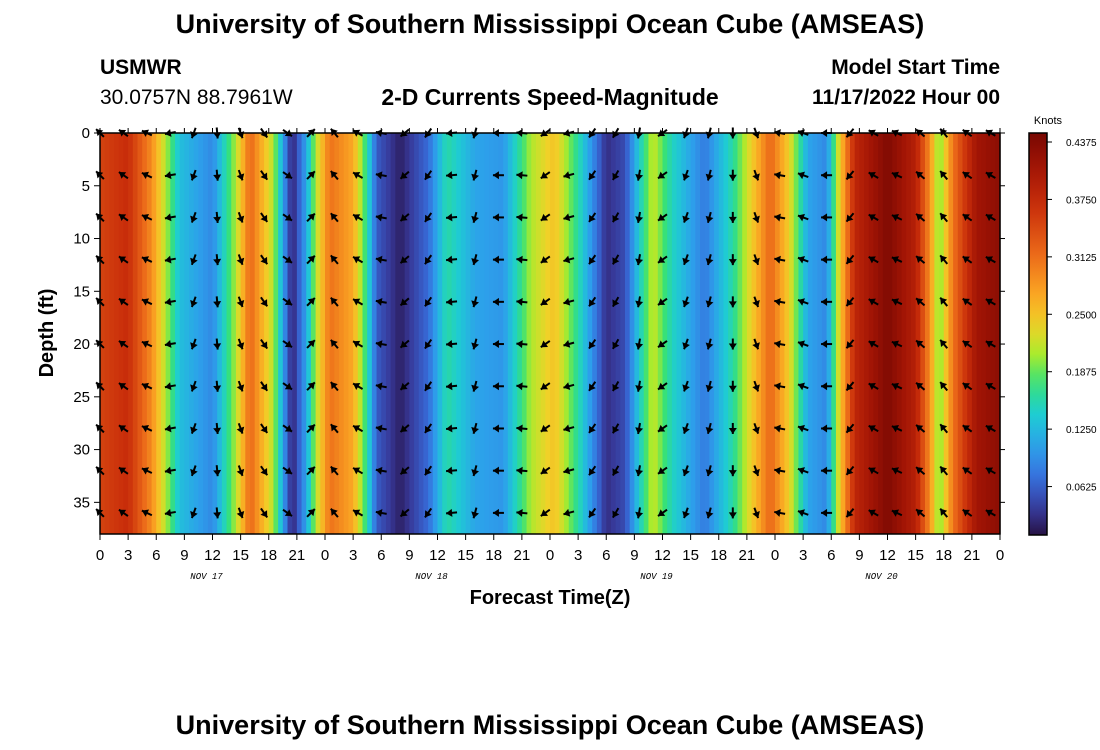  Describe the element at coordinates (47, 333) in the screenshot. I see `y-axis-label: Depth (ft)` at that location.